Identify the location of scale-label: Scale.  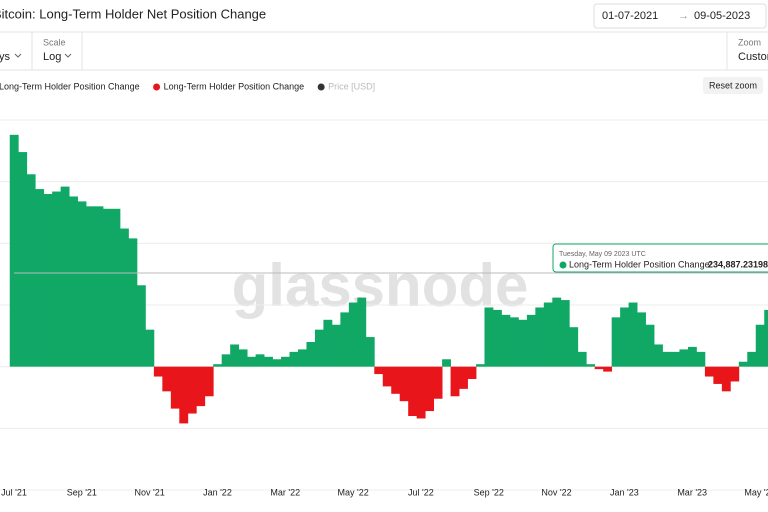
(54, 42).